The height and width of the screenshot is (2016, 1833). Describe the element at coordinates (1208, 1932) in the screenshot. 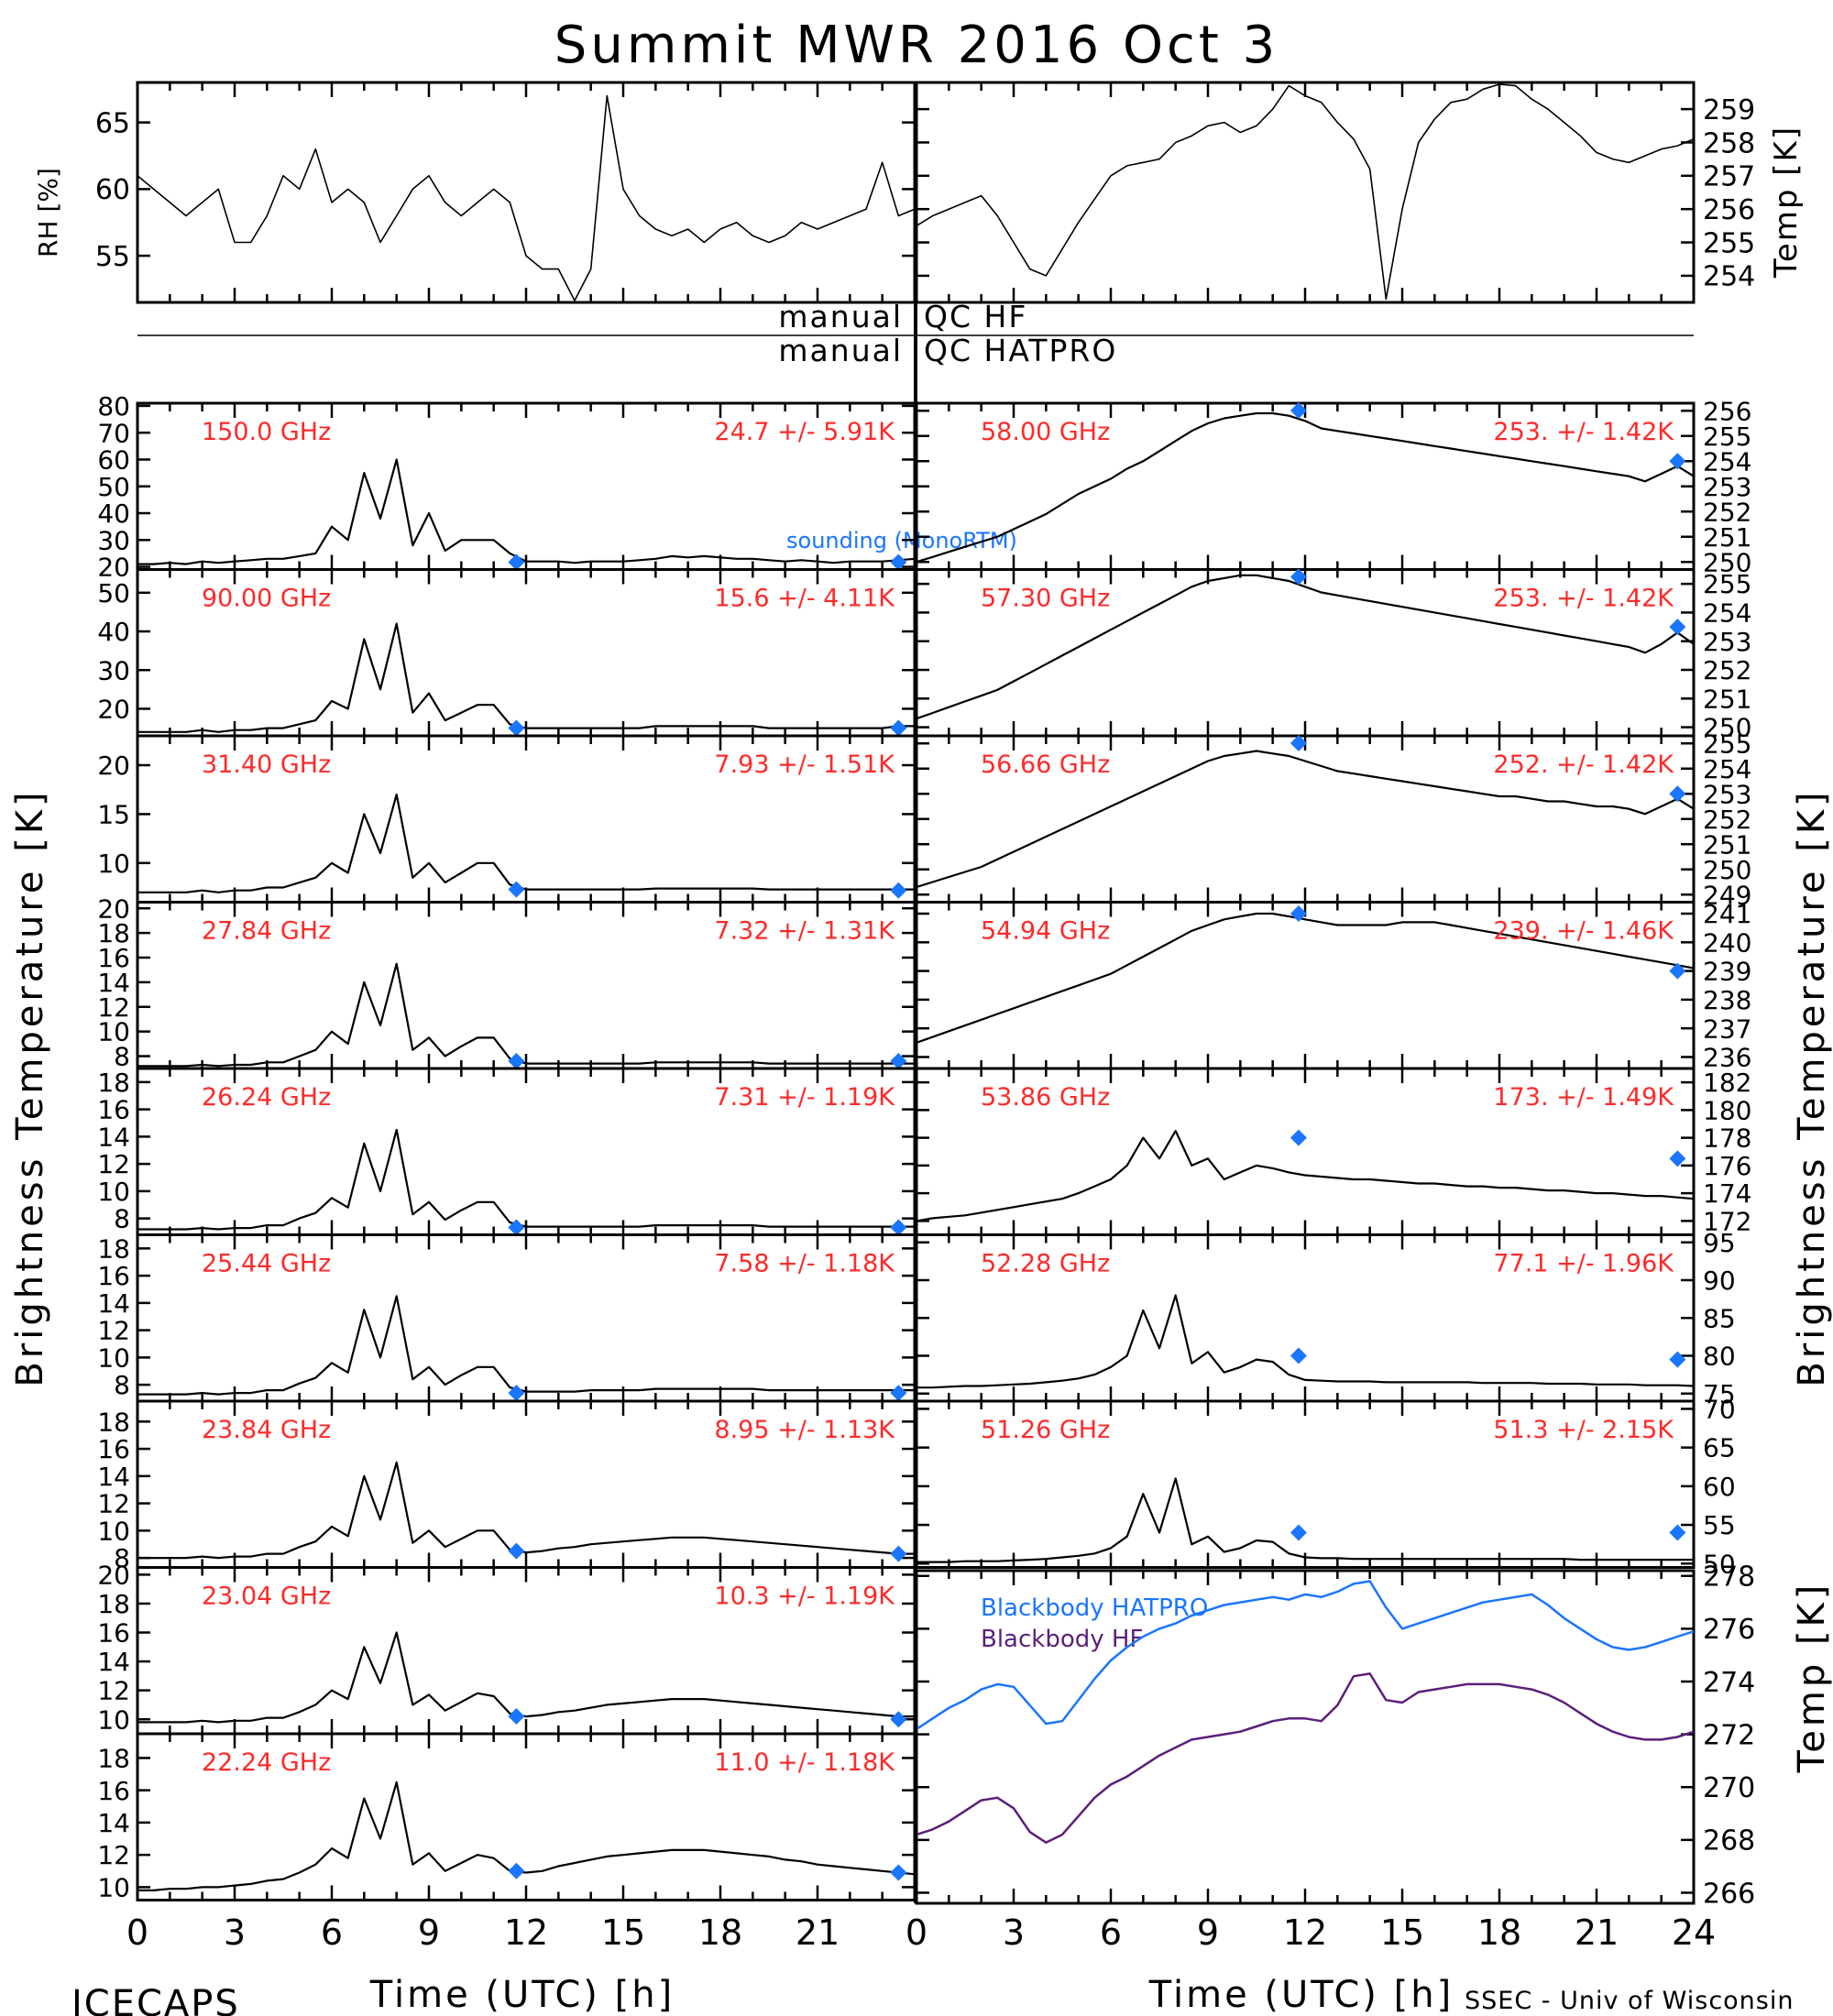

I see `x-tick-label: 9` at that location.